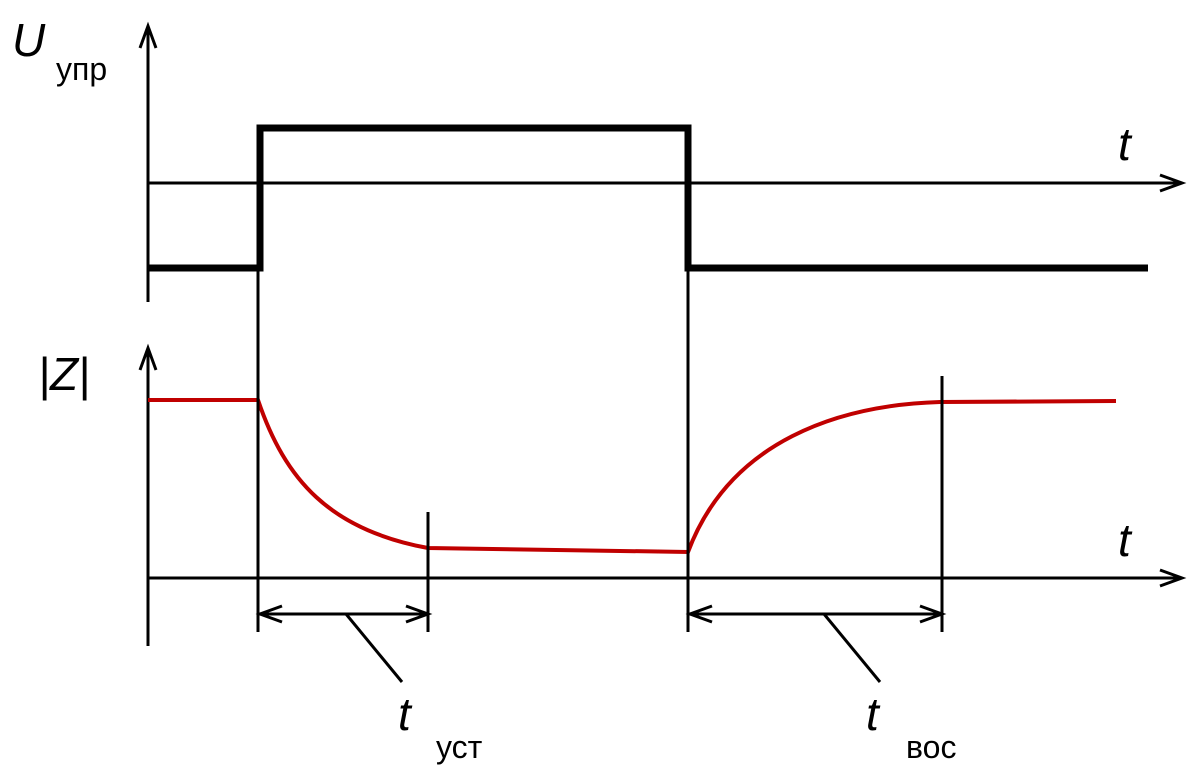 The image size is (1187, 768). Describe the element at coordinates (1173, 183) in the screenshot. I see `top-x-axis-arrow-icon` at that location.